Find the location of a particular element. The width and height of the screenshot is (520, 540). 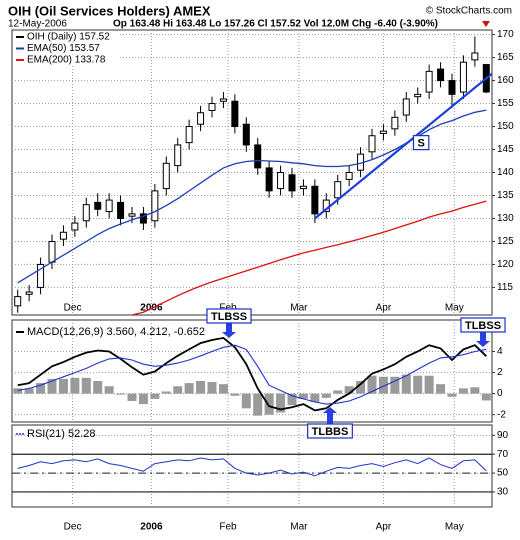

y-tick-label: 170 is located at coordinates (505, 34).